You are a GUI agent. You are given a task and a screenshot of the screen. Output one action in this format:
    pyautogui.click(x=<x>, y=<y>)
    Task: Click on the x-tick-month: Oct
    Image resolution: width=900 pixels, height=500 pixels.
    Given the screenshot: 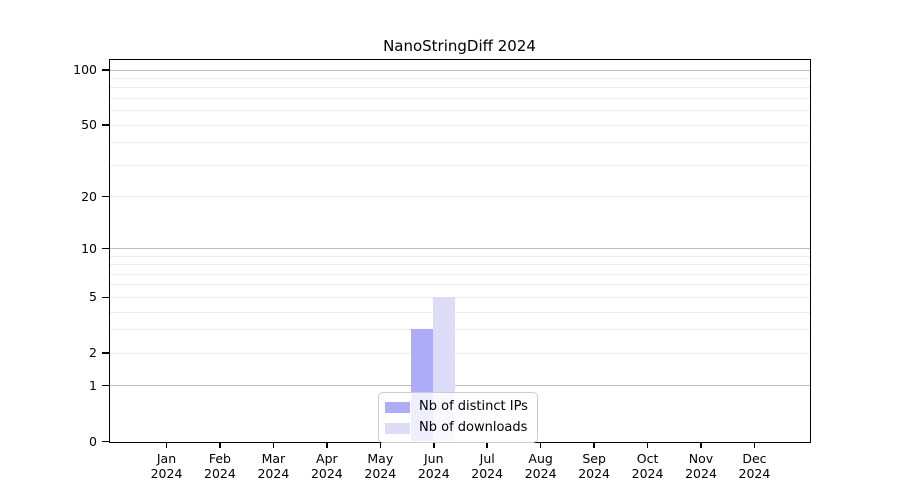 What is the action you would take?
    pyautogui.click(x=647, y=458)
    